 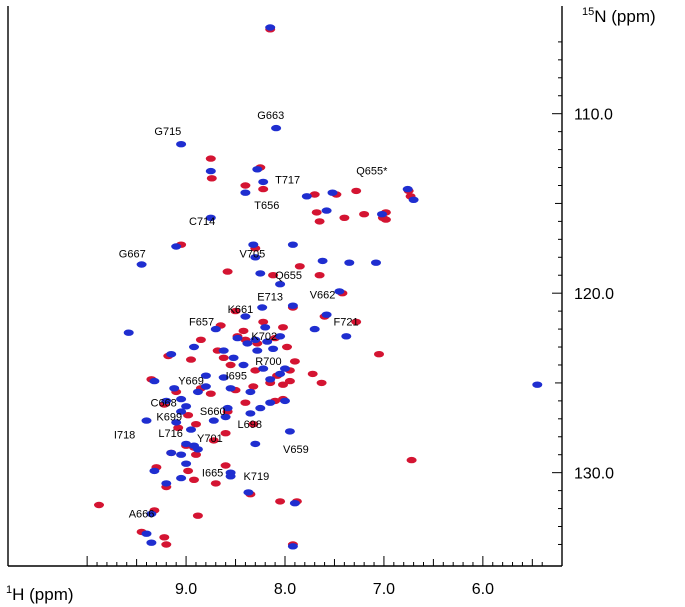 I want to click on peak-label: Q655*, so click(x=372, y=172).